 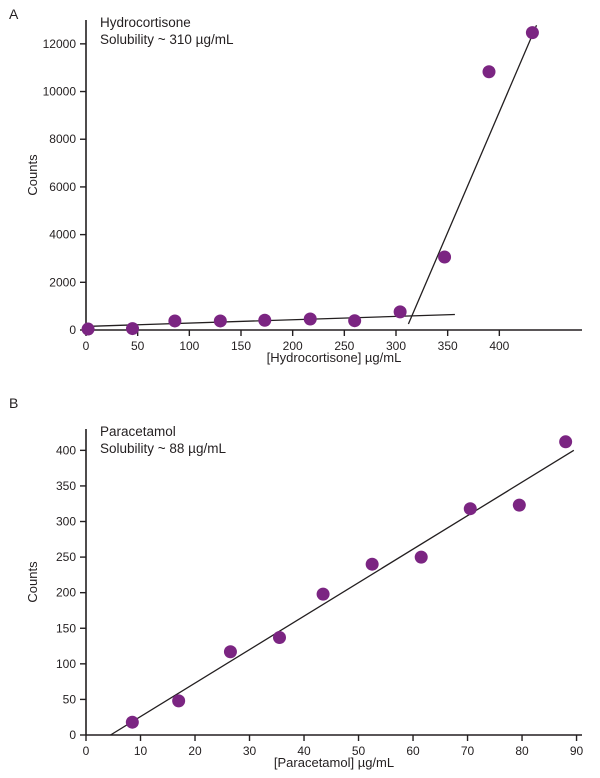 I want to click on y-tick-label: 200, so click(x=66, y=593).